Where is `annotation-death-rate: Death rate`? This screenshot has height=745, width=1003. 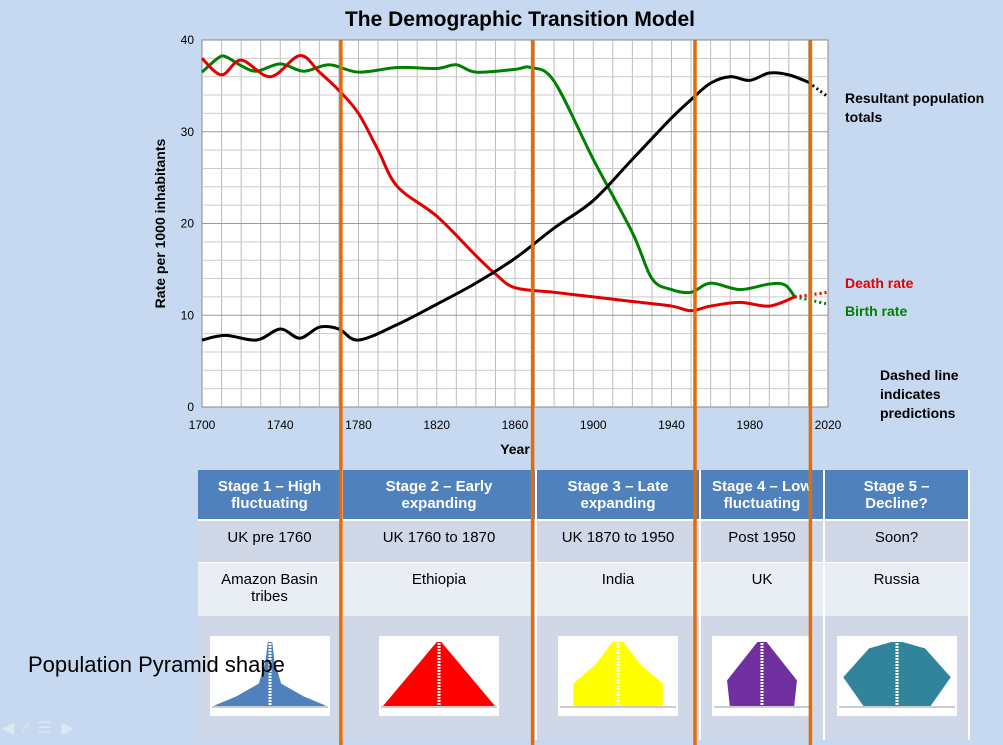 annotation-death-rate: Death rate is located at coordinates (879, 283).